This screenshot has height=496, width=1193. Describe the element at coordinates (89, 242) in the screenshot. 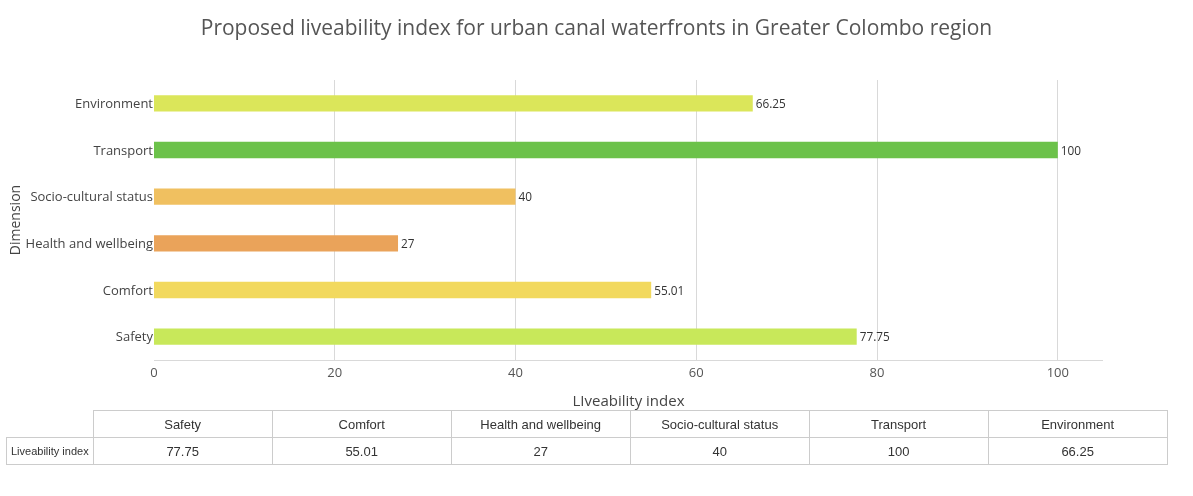

I see `y-tick-label: Health and wellbeing` at that location.